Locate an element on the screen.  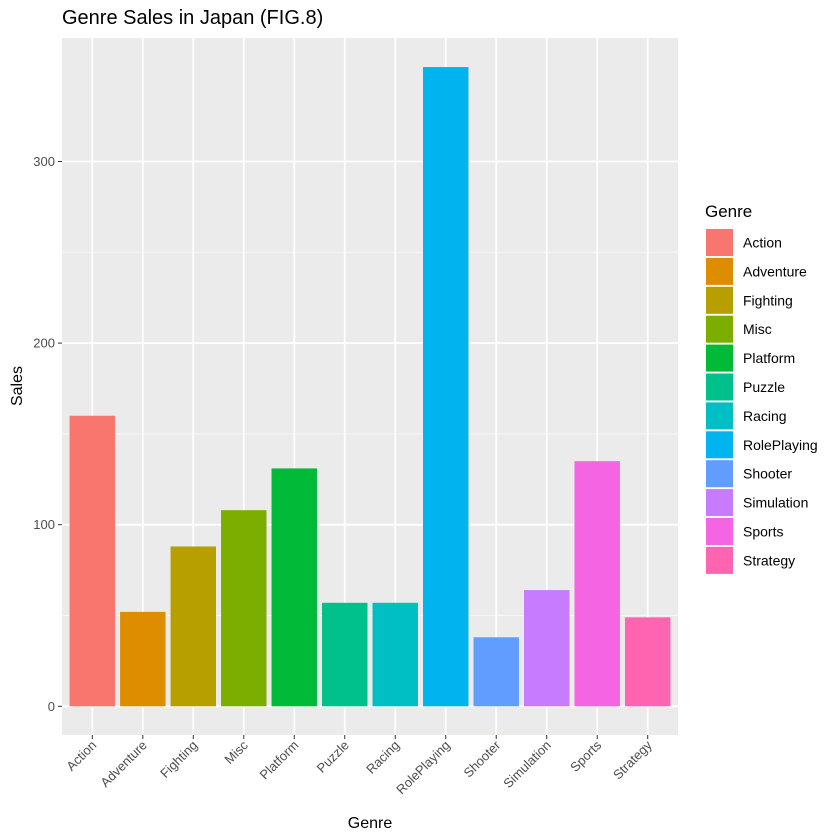
bar-platform is located at coordinates (294, 587).